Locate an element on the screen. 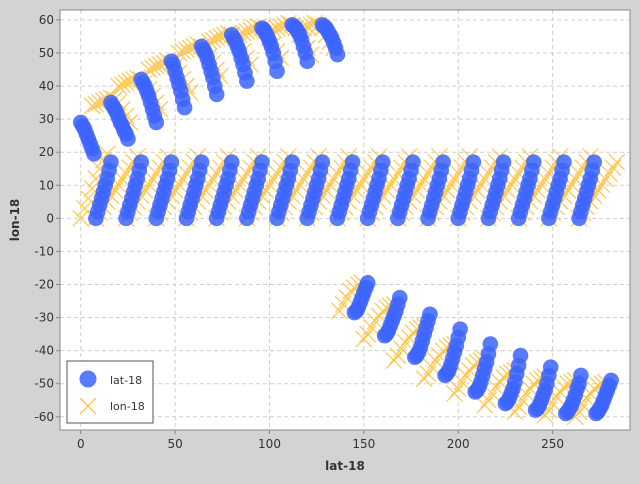 This screenshot has width=640, height=484. legend-cross-icon is located at coordinates (88, 406).